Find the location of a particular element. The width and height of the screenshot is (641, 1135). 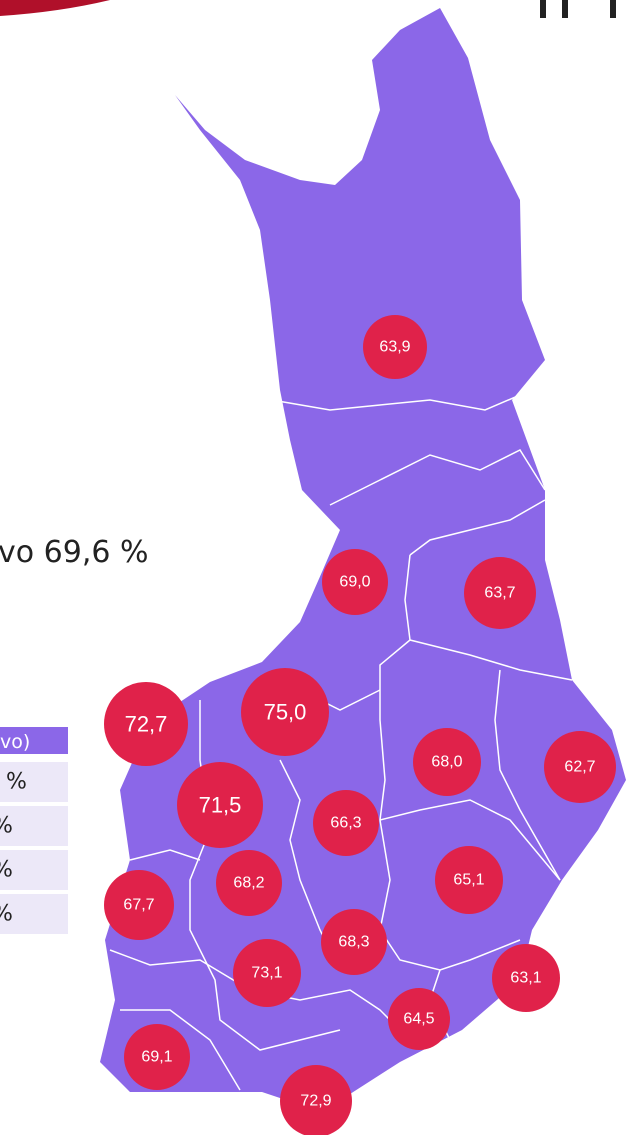

region-value: 66,3 is located at coordinates (345, 823).